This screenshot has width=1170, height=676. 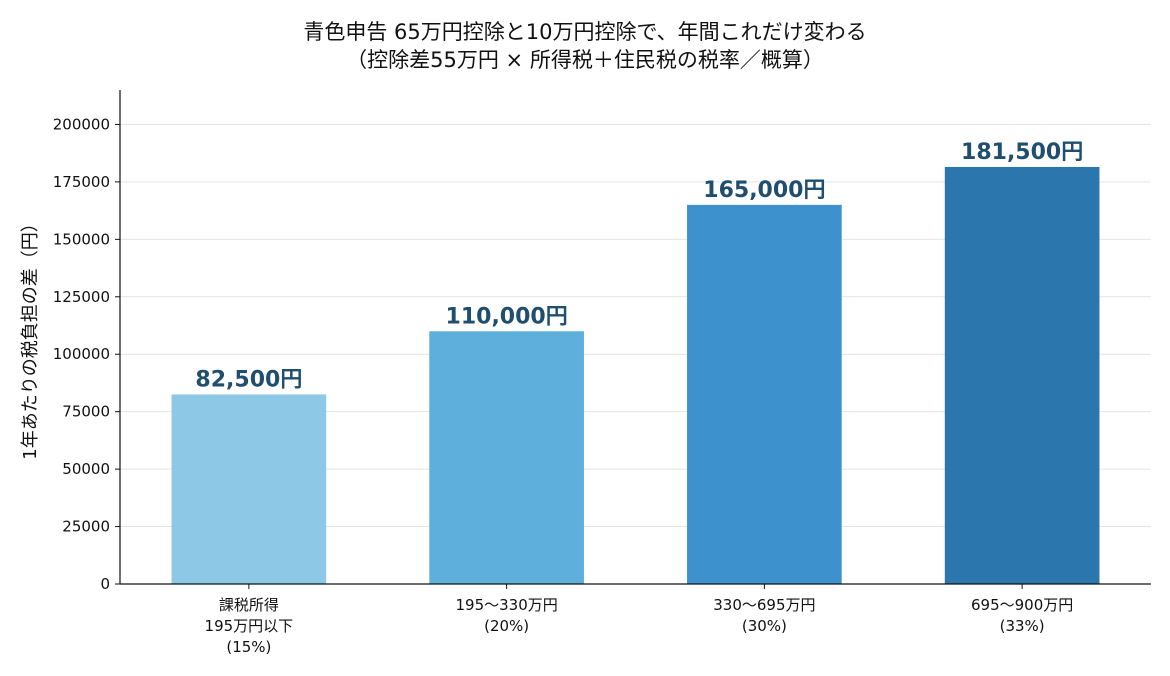 What do you see at coordinates (507, 316) in the screenshot?
I see `data-label: 110,000円` at bounding box center [507, 316].